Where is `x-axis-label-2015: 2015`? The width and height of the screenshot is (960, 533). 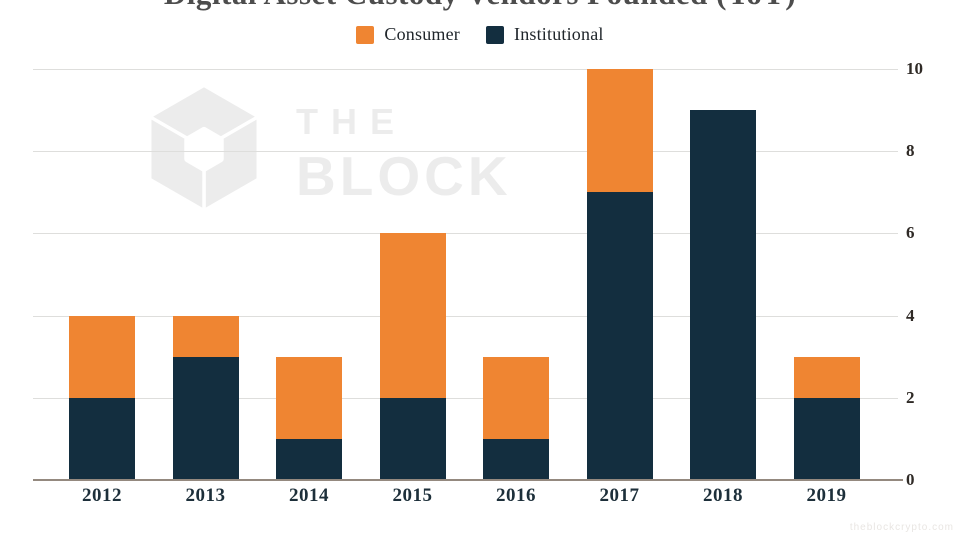 x-axis-label-2015: 2015 is located at coordinates (412, 495).